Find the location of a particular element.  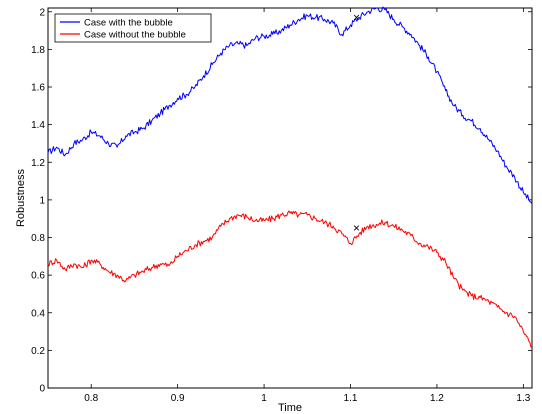

y-tick-label: 1 is located at coordinates (42, 200).